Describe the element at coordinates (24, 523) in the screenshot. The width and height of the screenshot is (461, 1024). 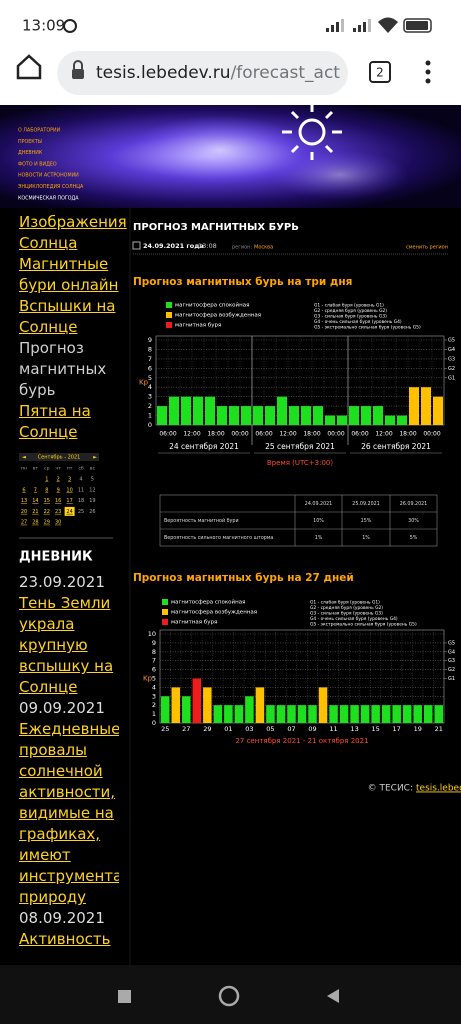
I see `calendar-day: 27` at that location.